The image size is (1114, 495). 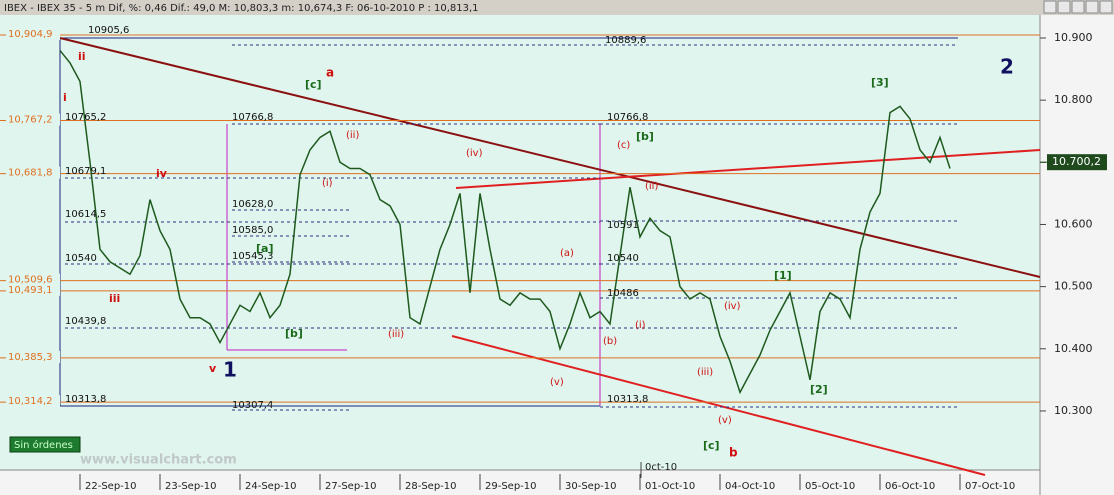 I want to click on x-tick-label: 27-Sep-10, so click(x=351, y=486).